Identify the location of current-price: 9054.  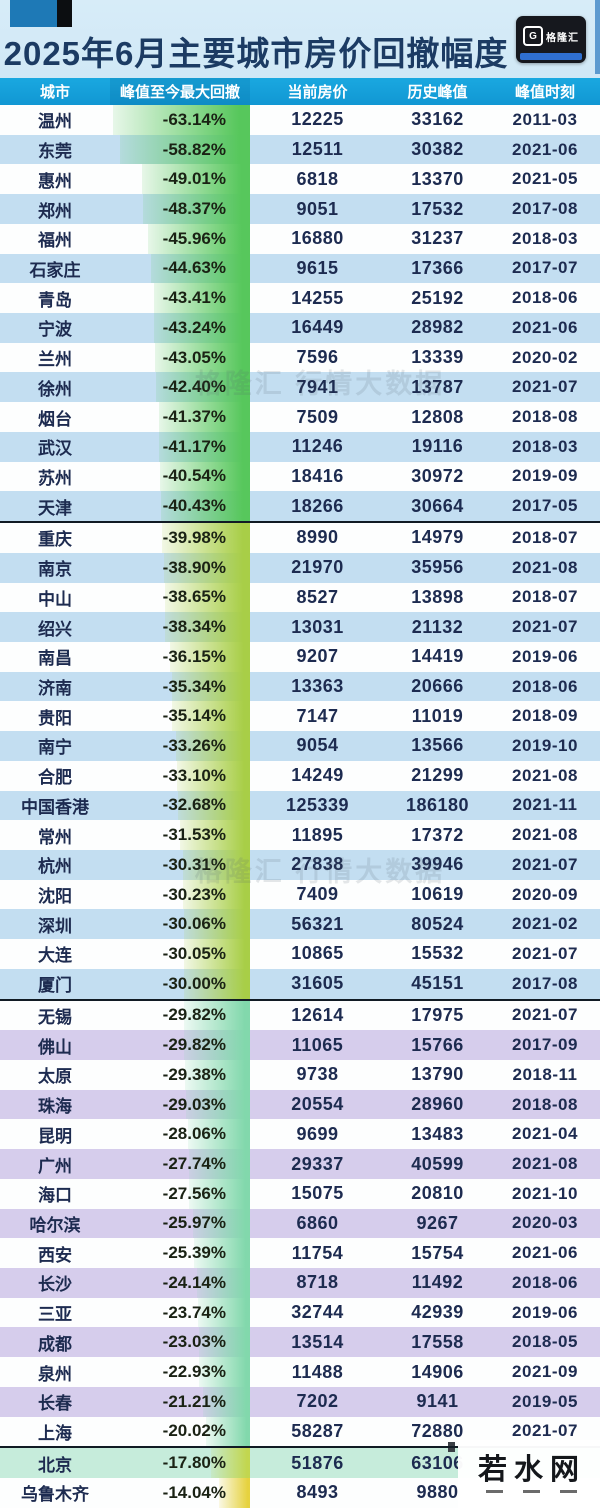
(317, 745).